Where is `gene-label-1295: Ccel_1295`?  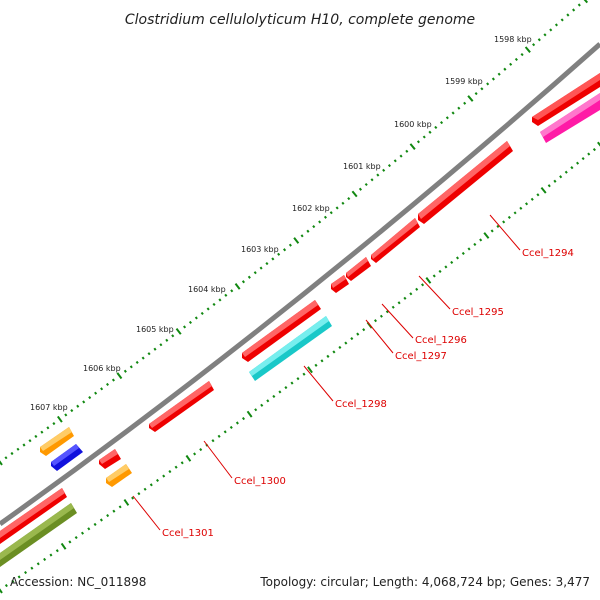 gene-label-1295: Ccel_1295 is located at coordinates (478, 312).